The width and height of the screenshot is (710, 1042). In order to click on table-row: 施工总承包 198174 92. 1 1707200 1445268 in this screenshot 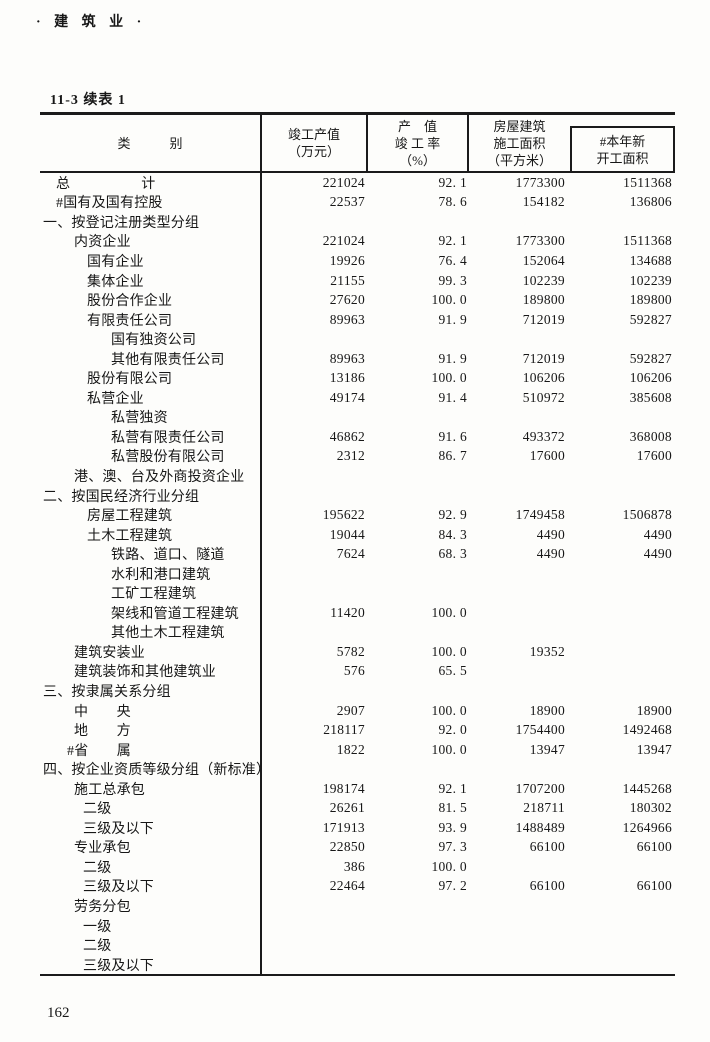, I will do `click(357, 788)`.